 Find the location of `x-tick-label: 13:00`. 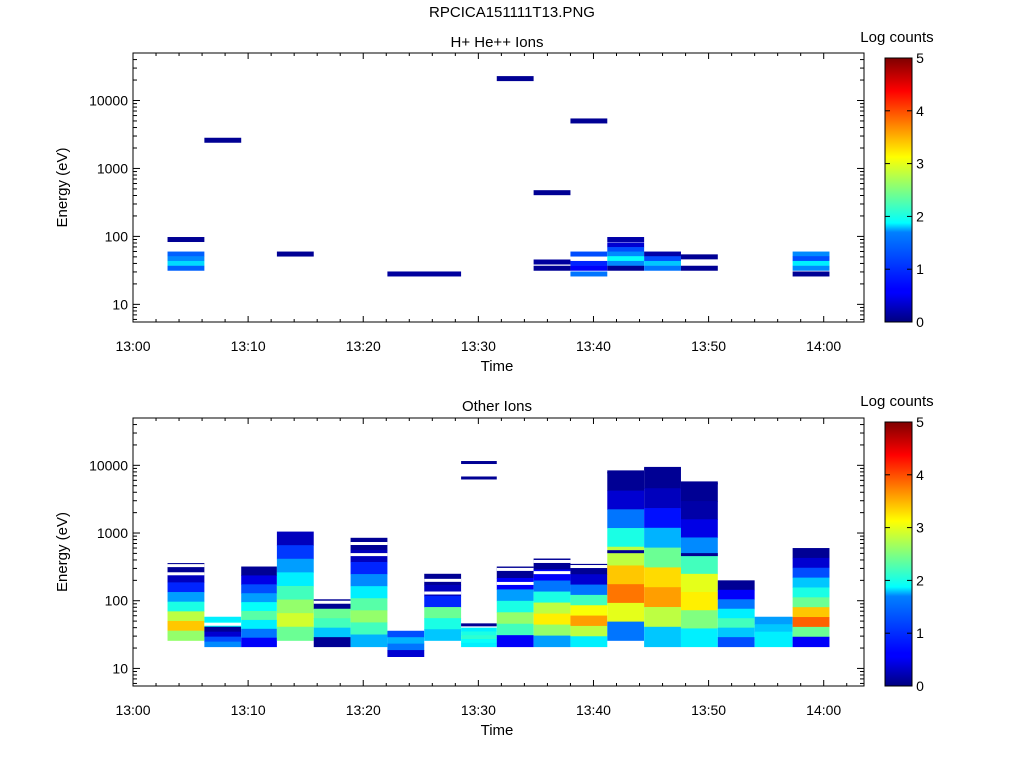

x-tick-label: 13:00 is located at coordinates (132, 710).